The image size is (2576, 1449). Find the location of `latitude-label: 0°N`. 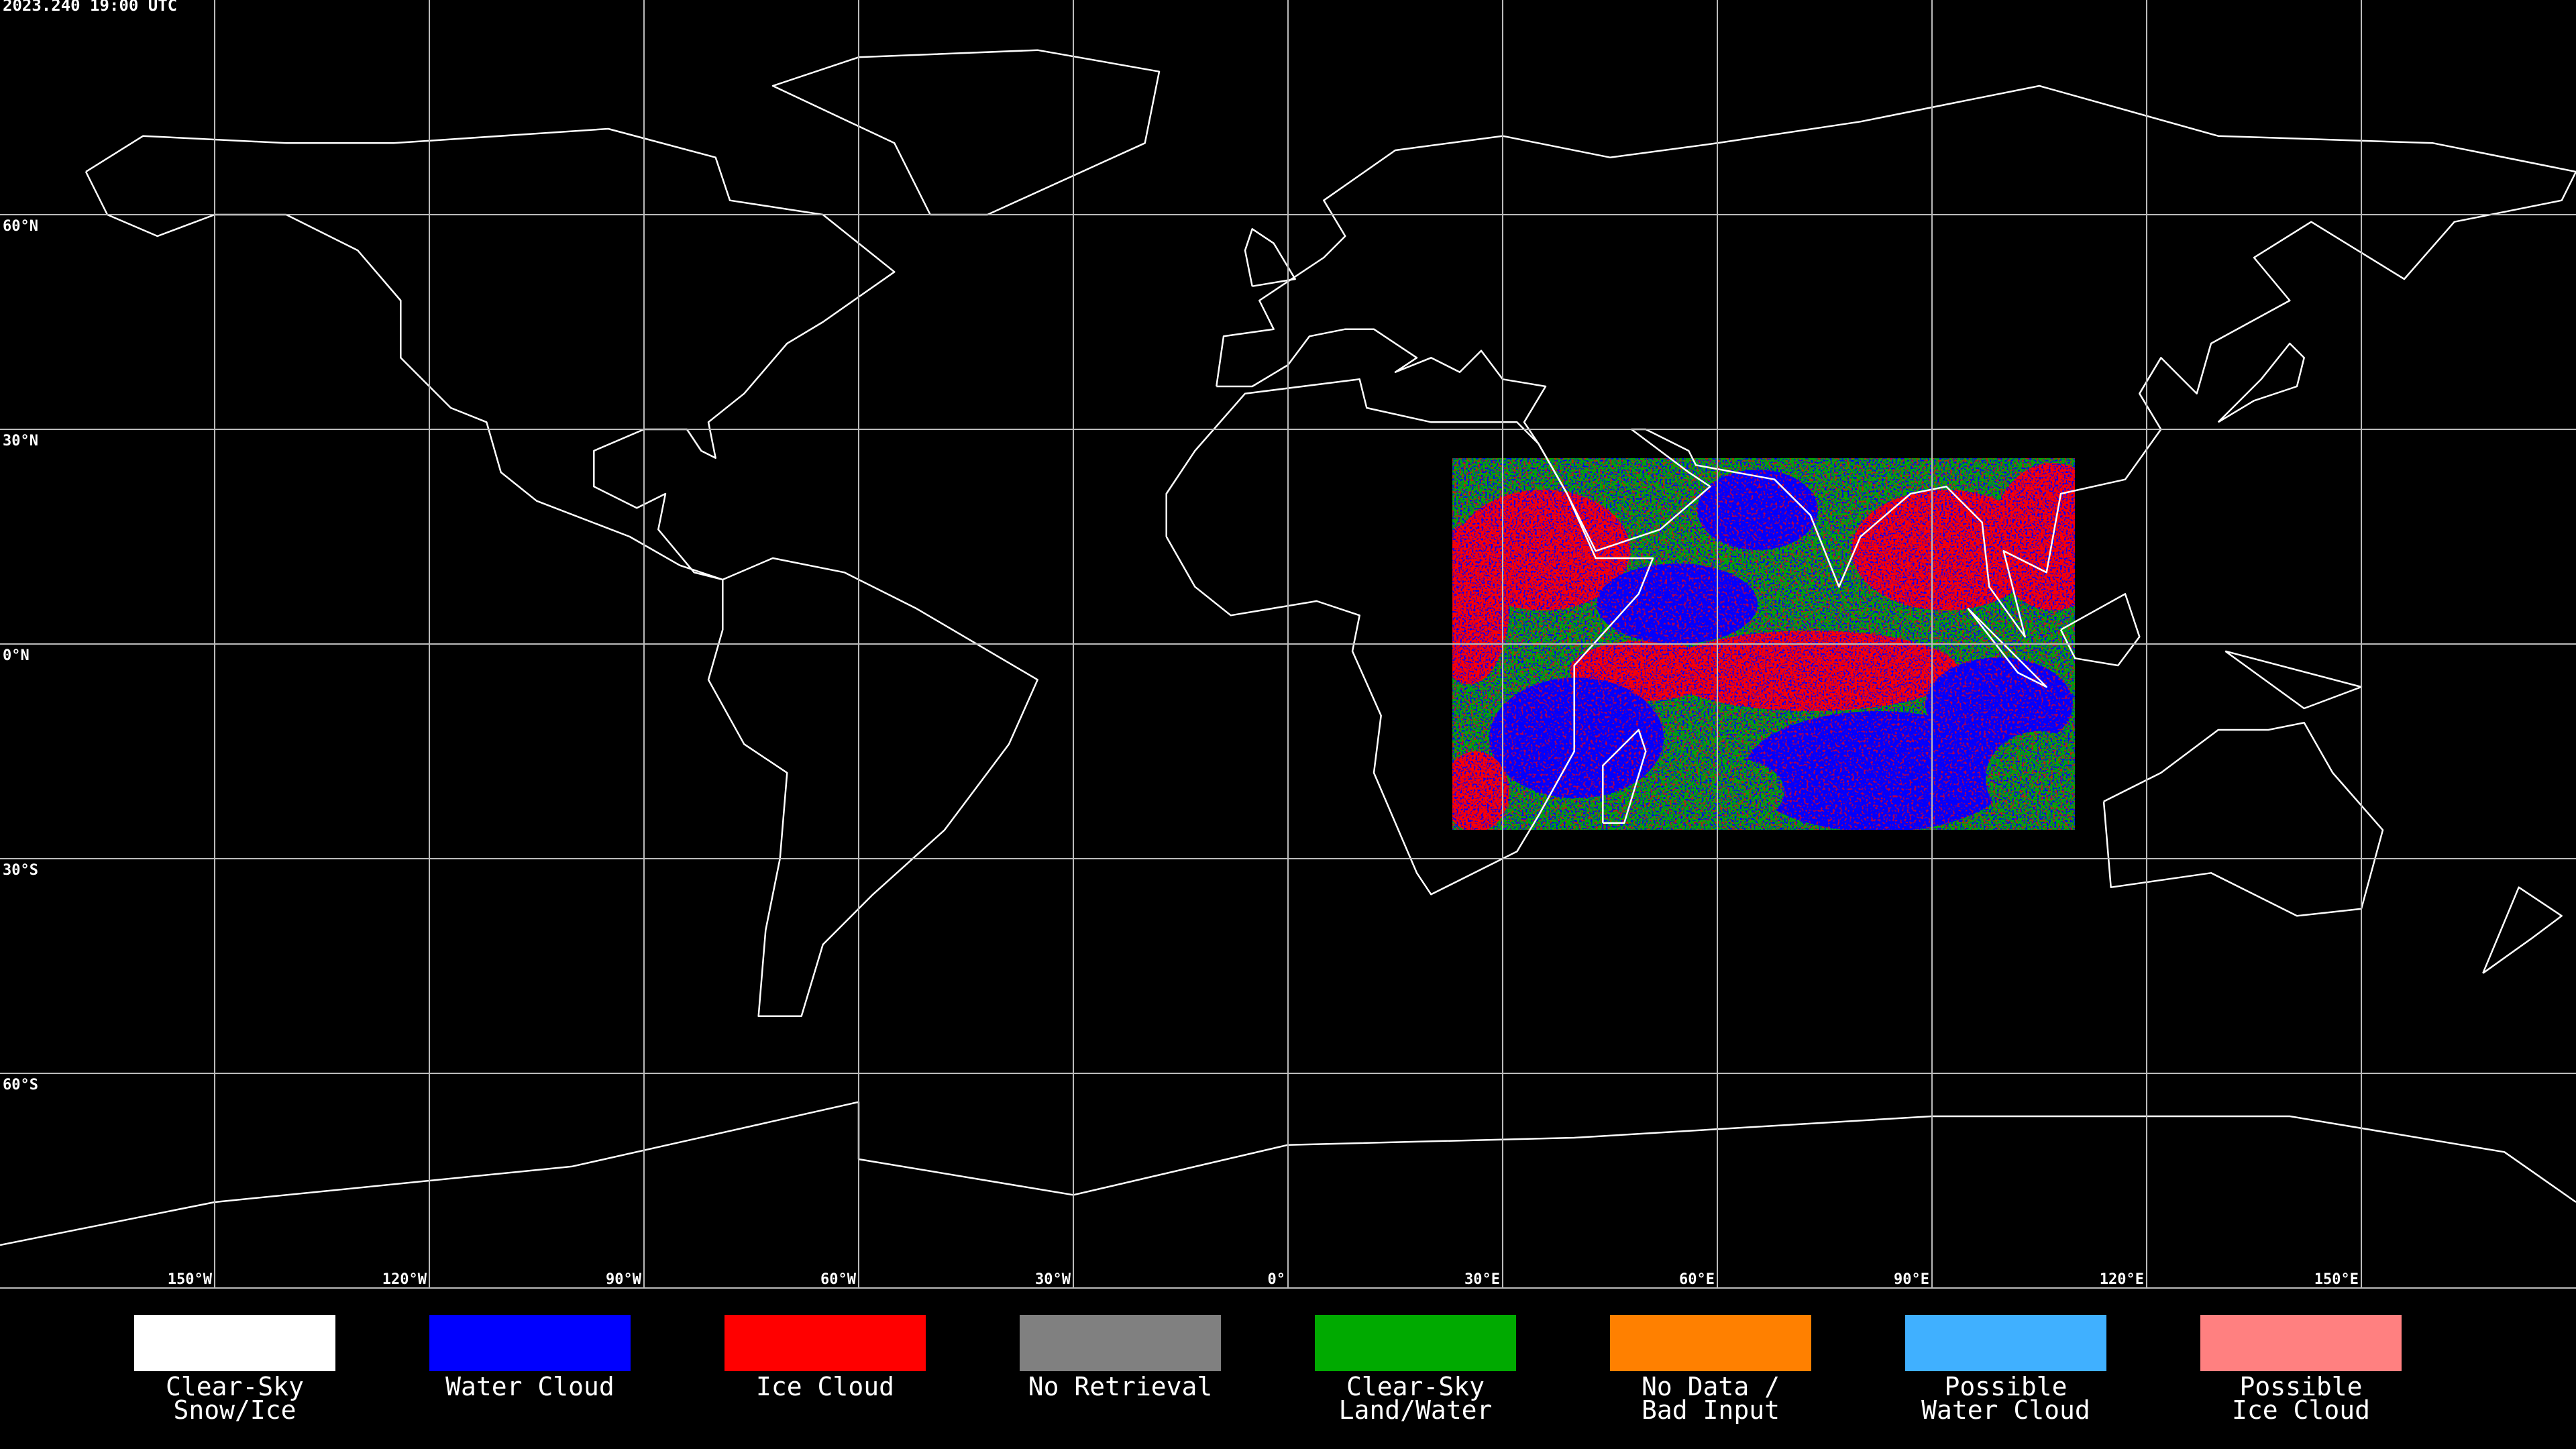

latitude-label: 0°N is located at coordinates (16, 655).